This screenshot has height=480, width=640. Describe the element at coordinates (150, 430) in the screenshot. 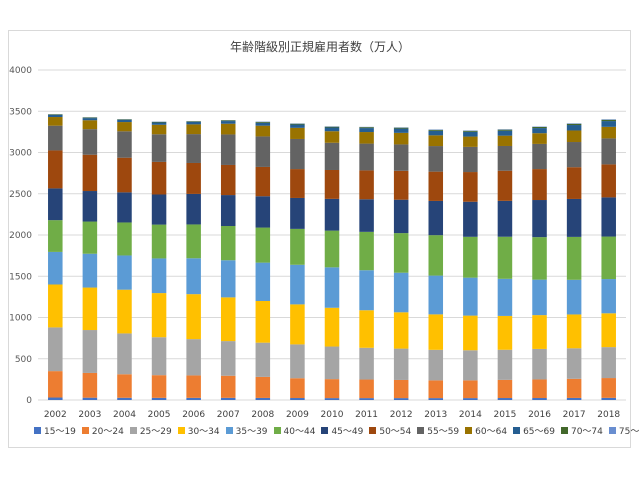

I see `legend-item: 25～29` at that location.